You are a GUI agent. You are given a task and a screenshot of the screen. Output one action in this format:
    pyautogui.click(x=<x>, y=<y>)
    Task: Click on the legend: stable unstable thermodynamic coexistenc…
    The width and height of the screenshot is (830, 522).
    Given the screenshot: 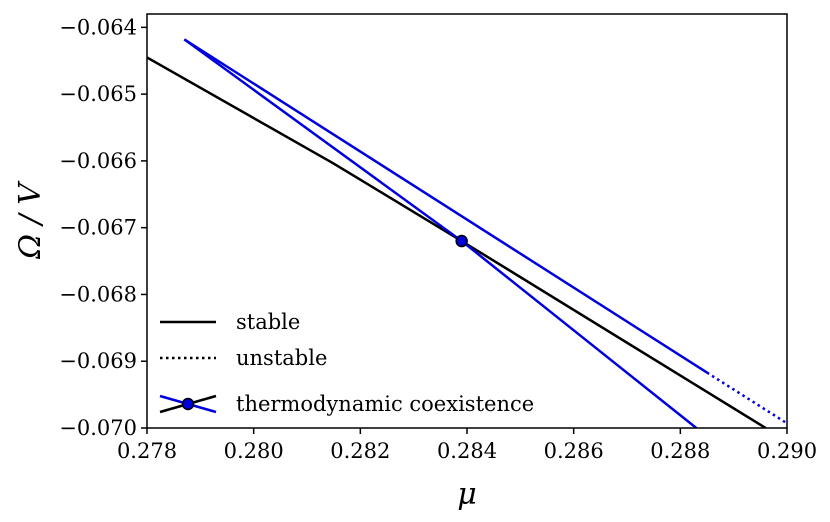 What is the action you would take?
    pyautogui.click(x=346, y=363)
    